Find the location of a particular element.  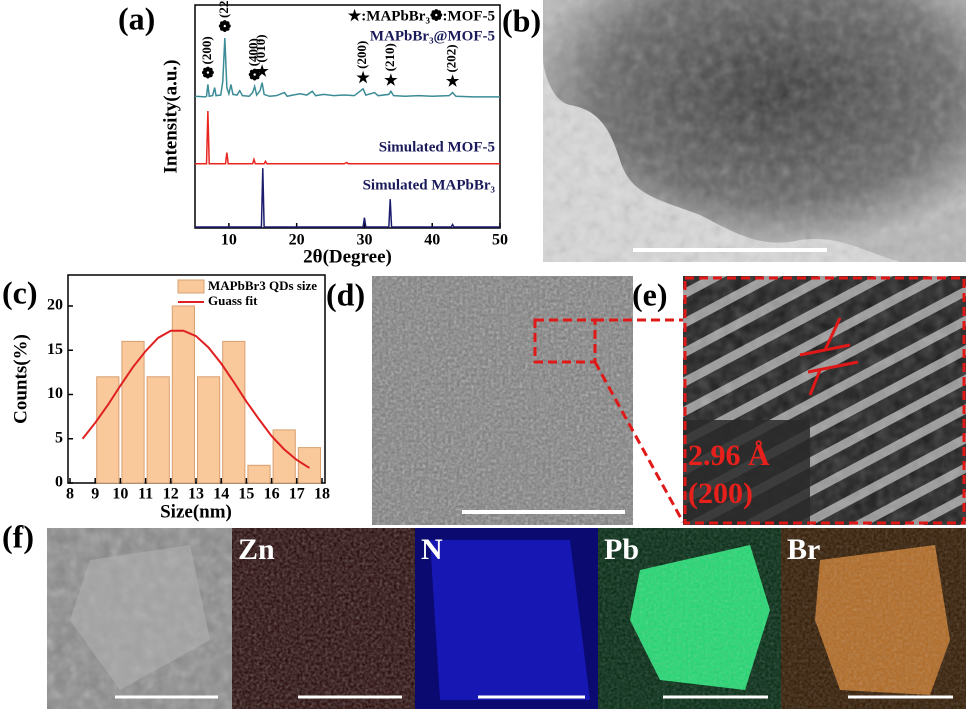

x-tick-label: 12 is located at coordinates (171, 494).